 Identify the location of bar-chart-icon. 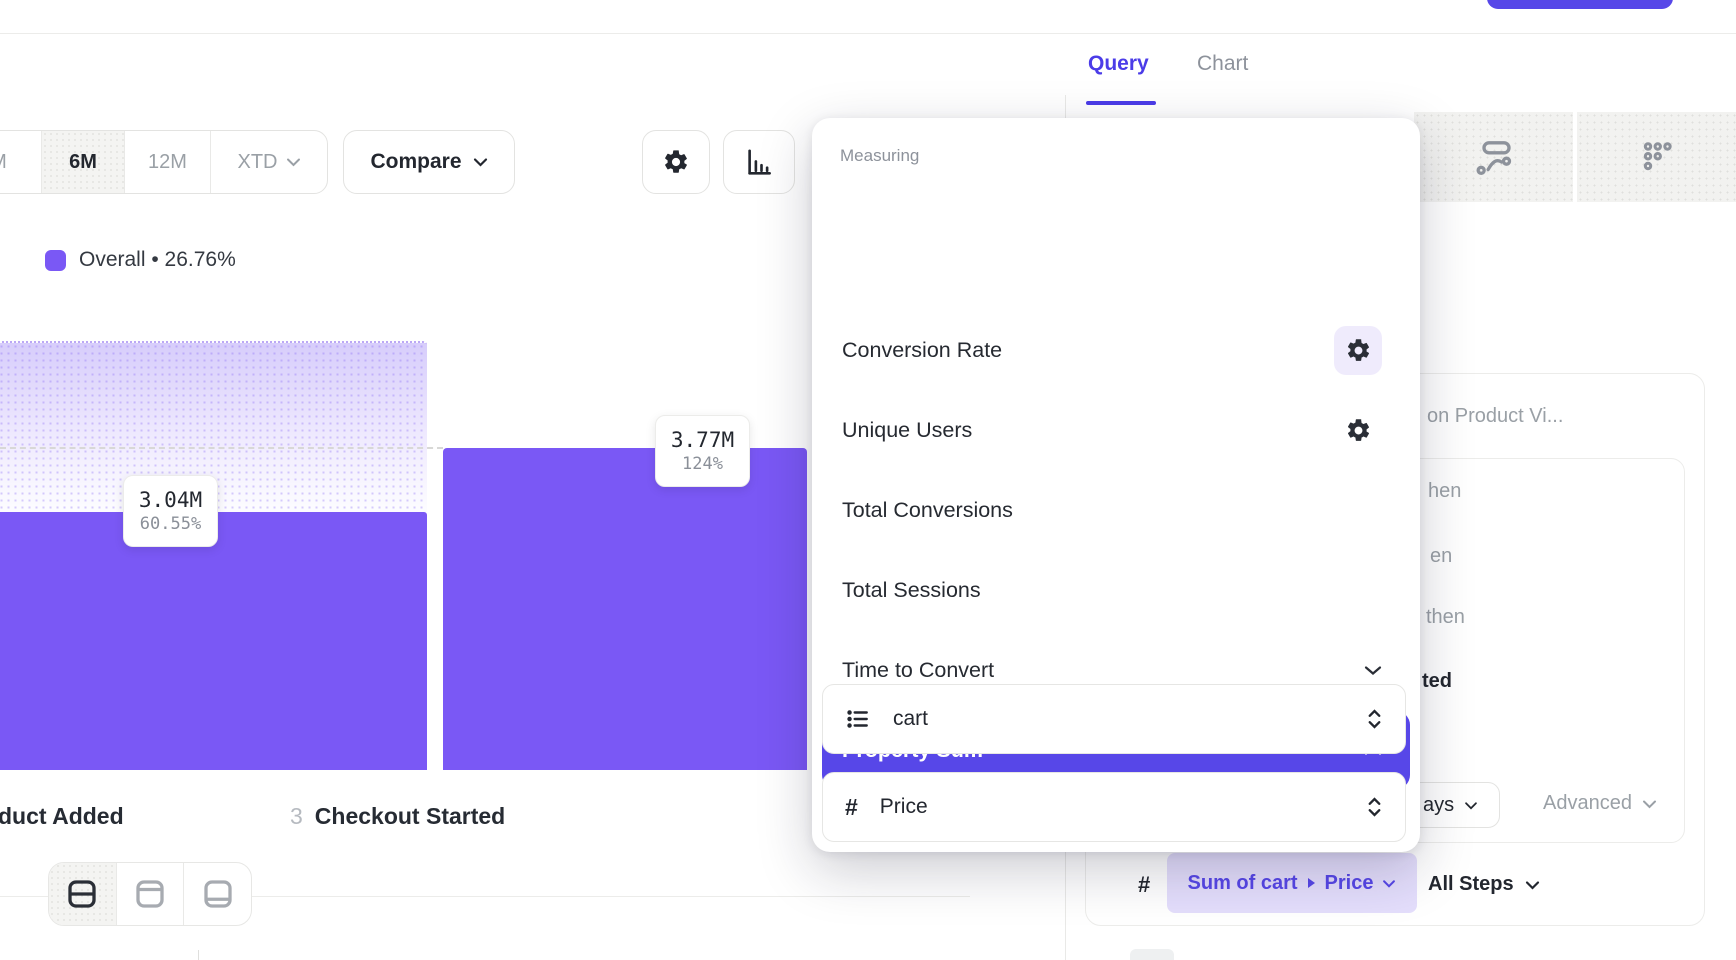
(759, 162).